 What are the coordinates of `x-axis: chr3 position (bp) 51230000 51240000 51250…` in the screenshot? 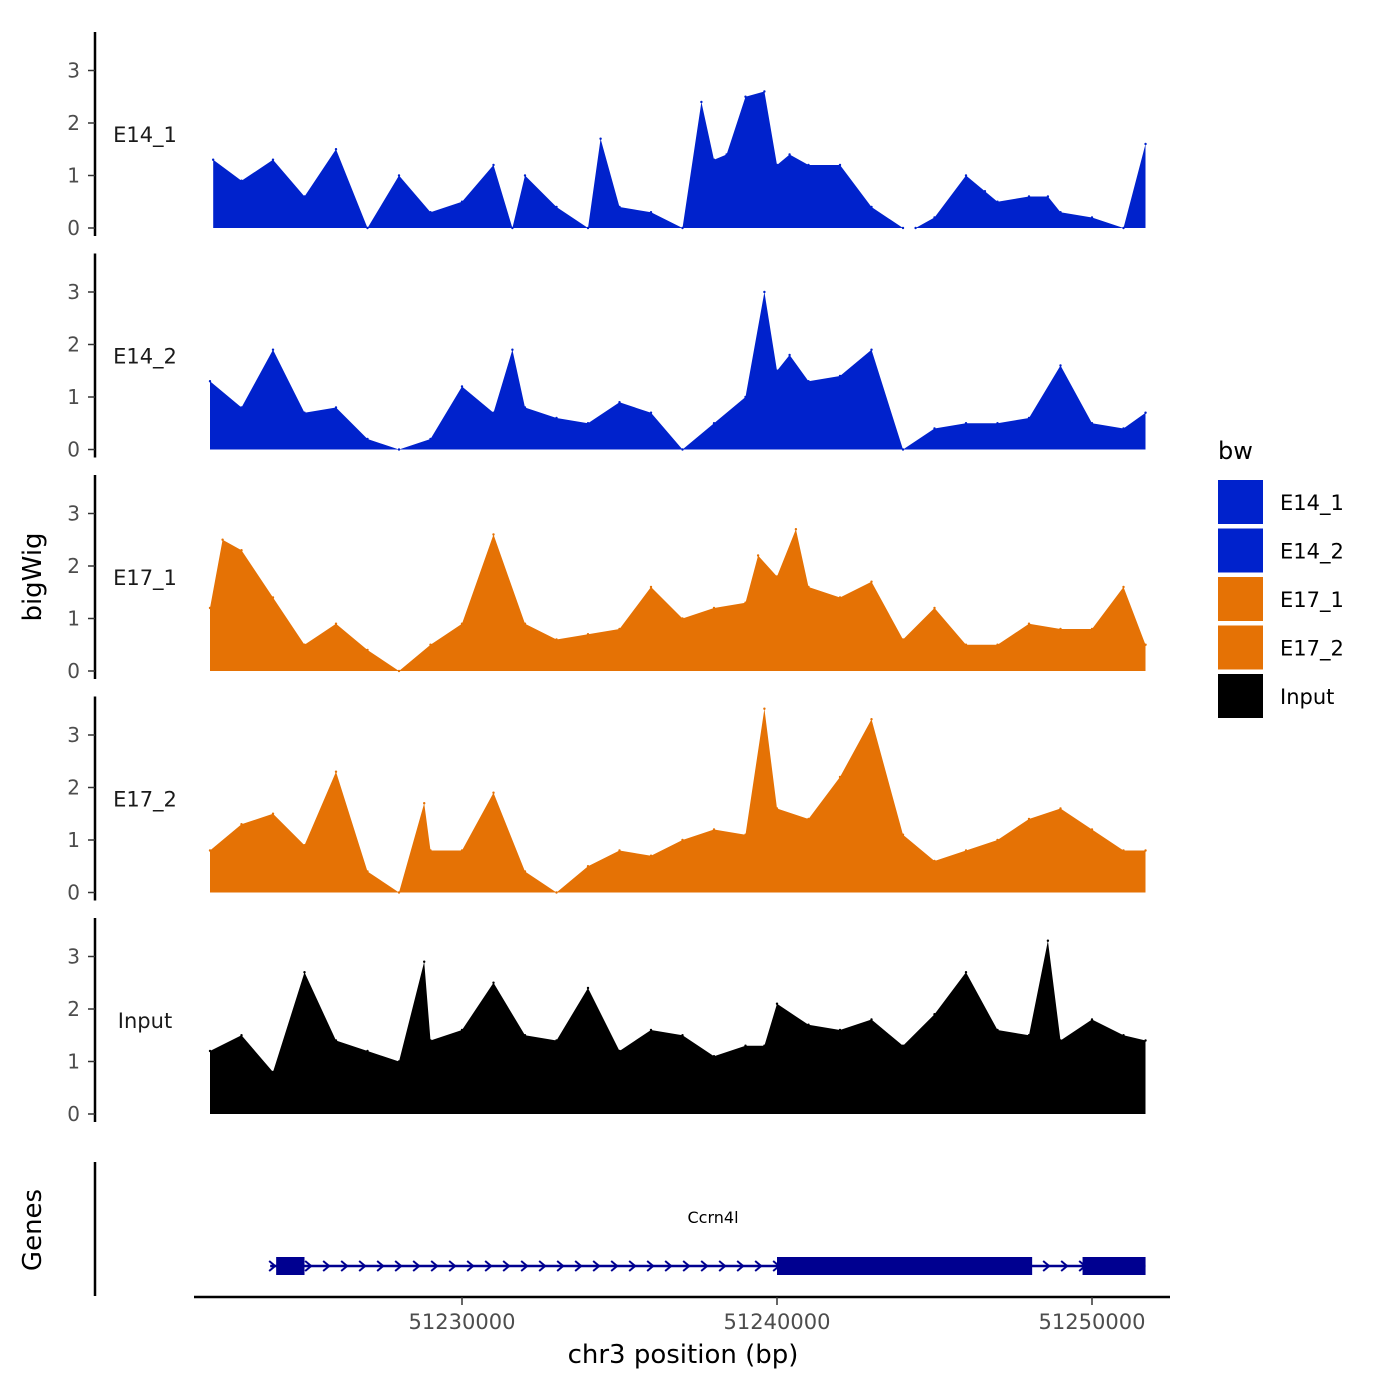 It's located at (682, 1332).